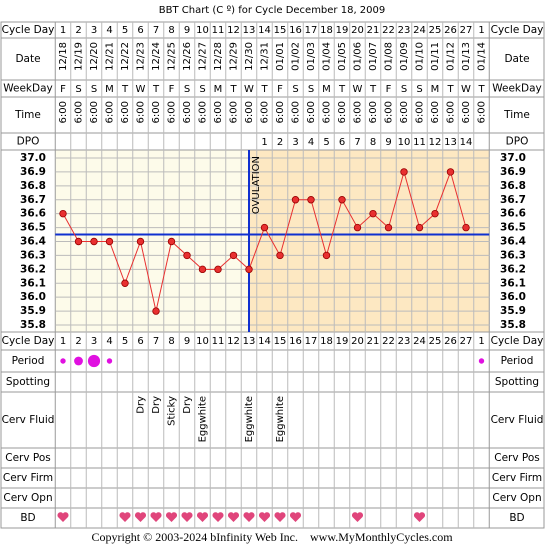 The height and width of the screenshot is (547, 545). Describe the element at coordinates (388, 30) in the screenshot. I see `cycle-day: 22` at that location.